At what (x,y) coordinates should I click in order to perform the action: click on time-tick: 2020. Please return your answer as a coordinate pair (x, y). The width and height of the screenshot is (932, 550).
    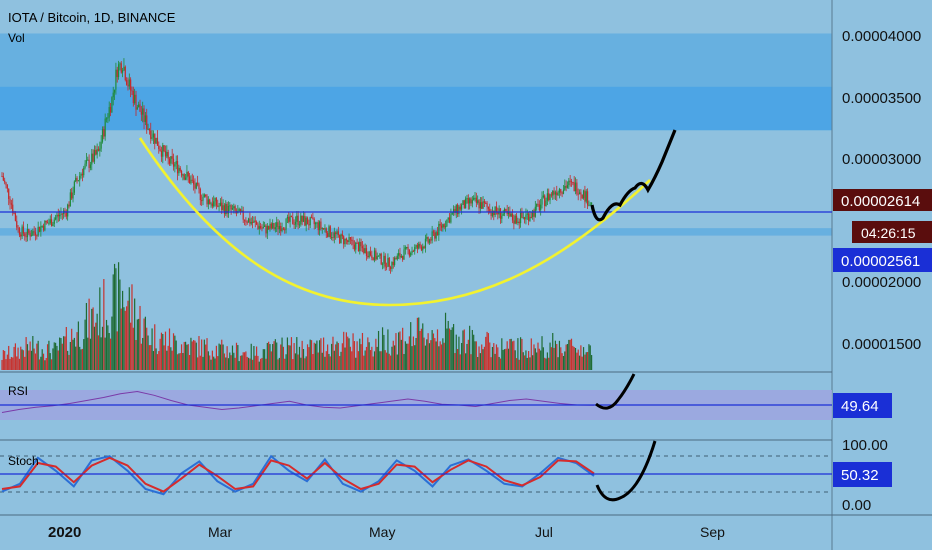
    Looking at the image, I should click on (64, 532).